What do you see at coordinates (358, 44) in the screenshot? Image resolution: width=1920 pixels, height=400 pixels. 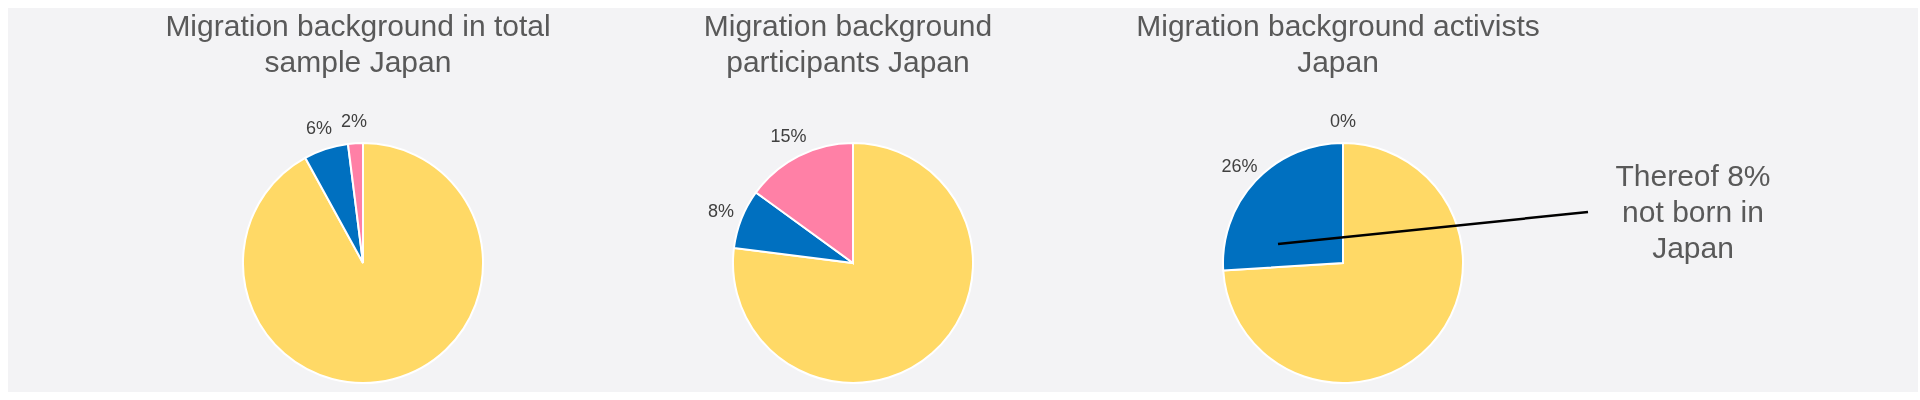 I see `chart-title: Migration background in total sample Japan` at bounding box center [358, 44].